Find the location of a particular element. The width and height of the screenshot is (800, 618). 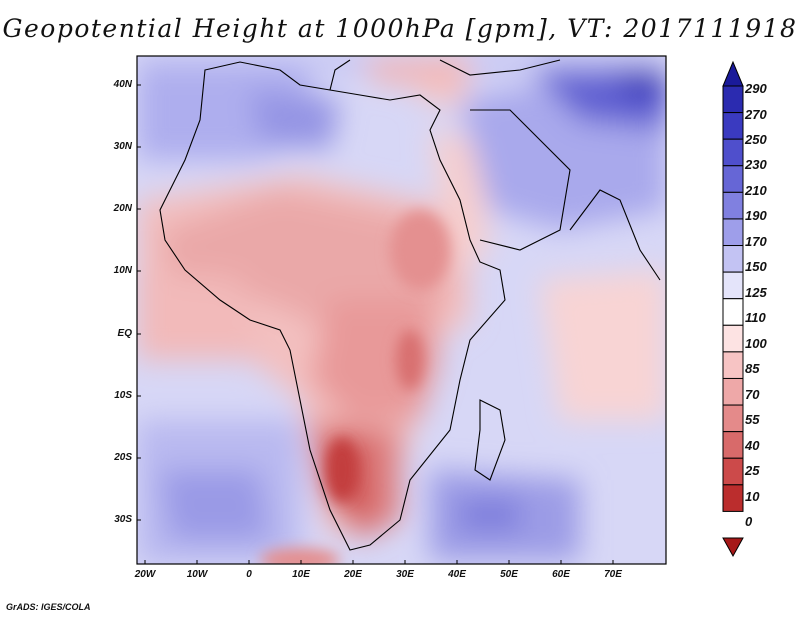

lat-label-30n: 30N is located at coordinates (122, 146).